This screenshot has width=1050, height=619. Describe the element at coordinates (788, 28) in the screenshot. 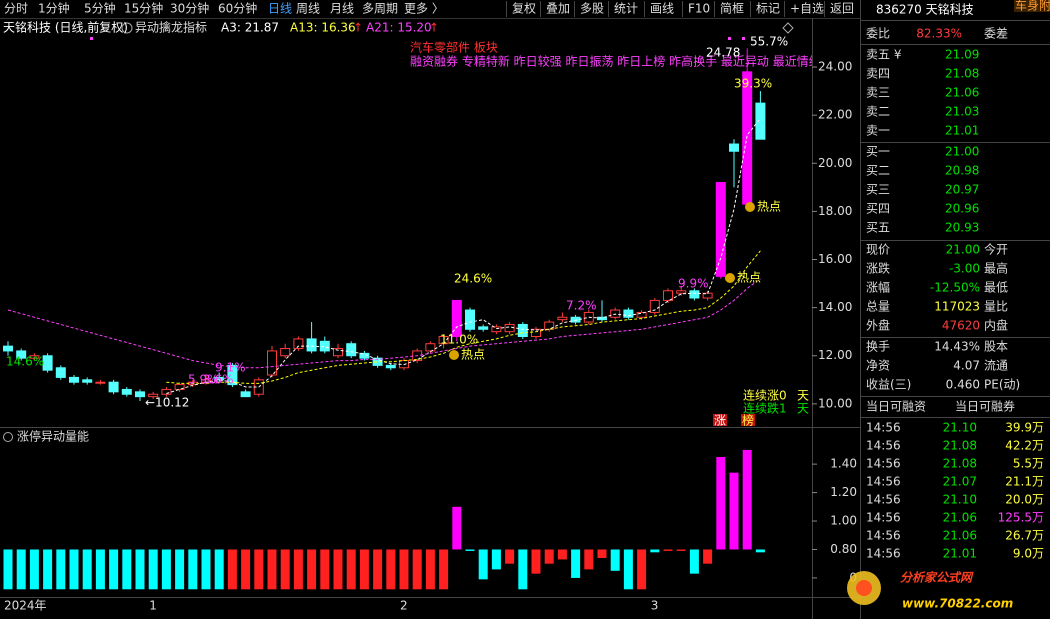

I see `settings-icon` at that location.